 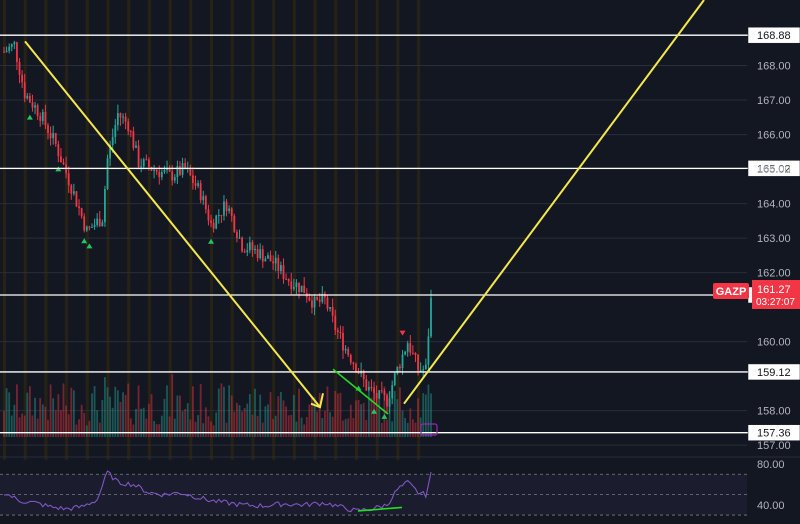 I want to click on symbol-badge: GAZP 161.27 03:27:07, so click(x=756, y=294).